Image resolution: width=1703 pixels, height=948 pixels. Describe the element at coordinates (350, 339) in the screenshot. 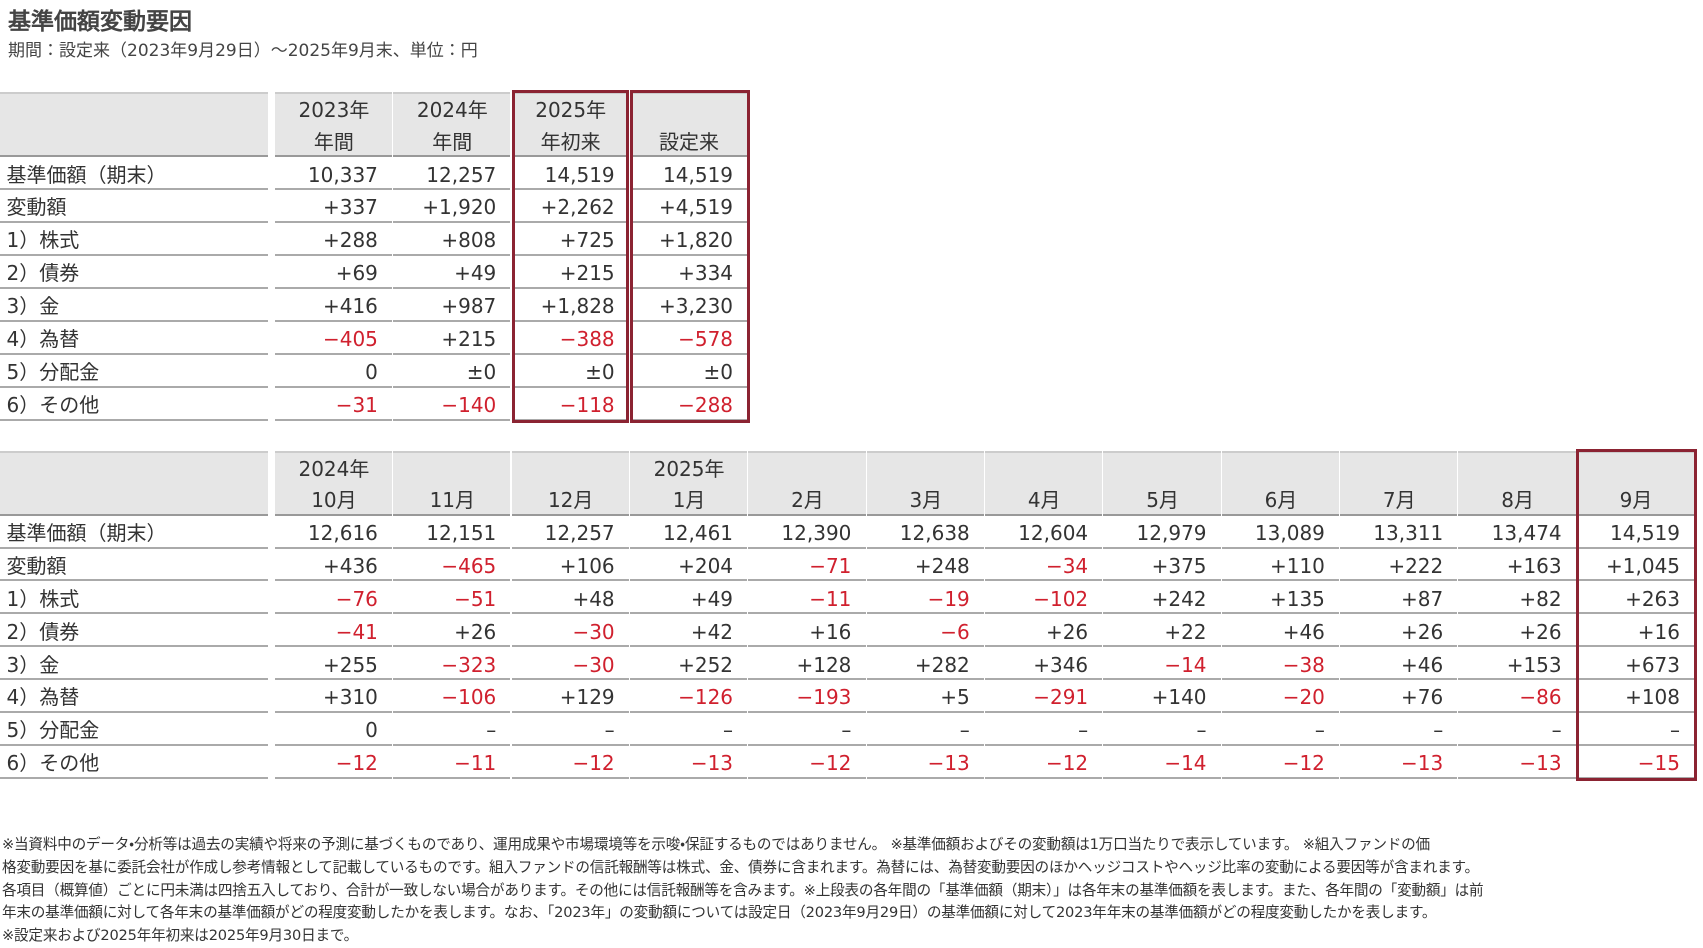

I see `table-cell: −405` at that location.